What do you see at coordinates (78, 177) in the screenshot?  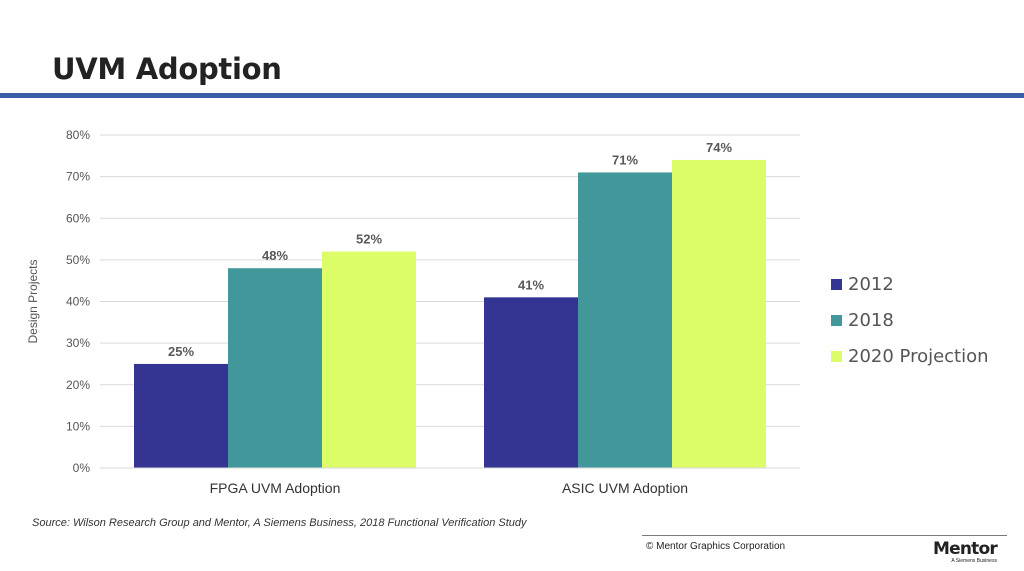 I see `y-tick-label: 70%` at bounding box center [78, 177].